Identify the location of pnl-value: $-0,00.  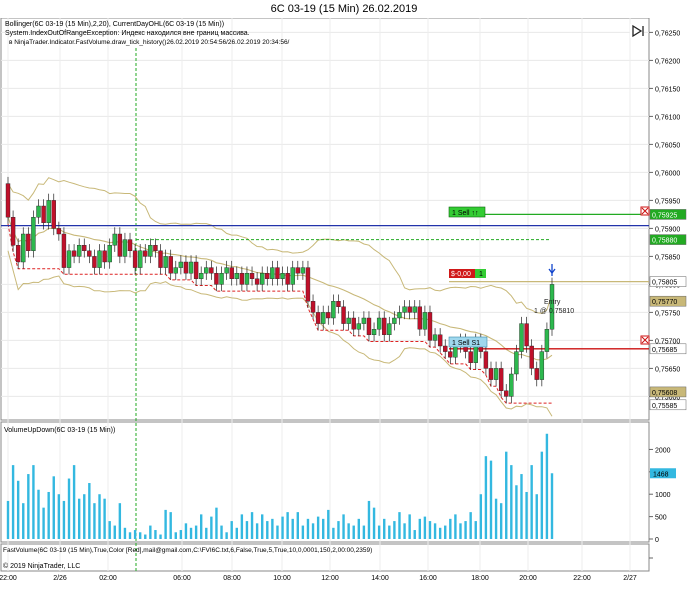
(461, 274).